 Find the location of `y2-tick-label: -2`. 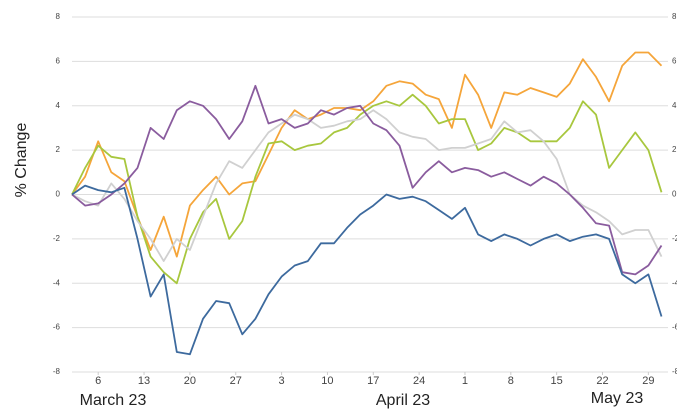

y2-tick-label: -2 is located at coordinates (674, 238).